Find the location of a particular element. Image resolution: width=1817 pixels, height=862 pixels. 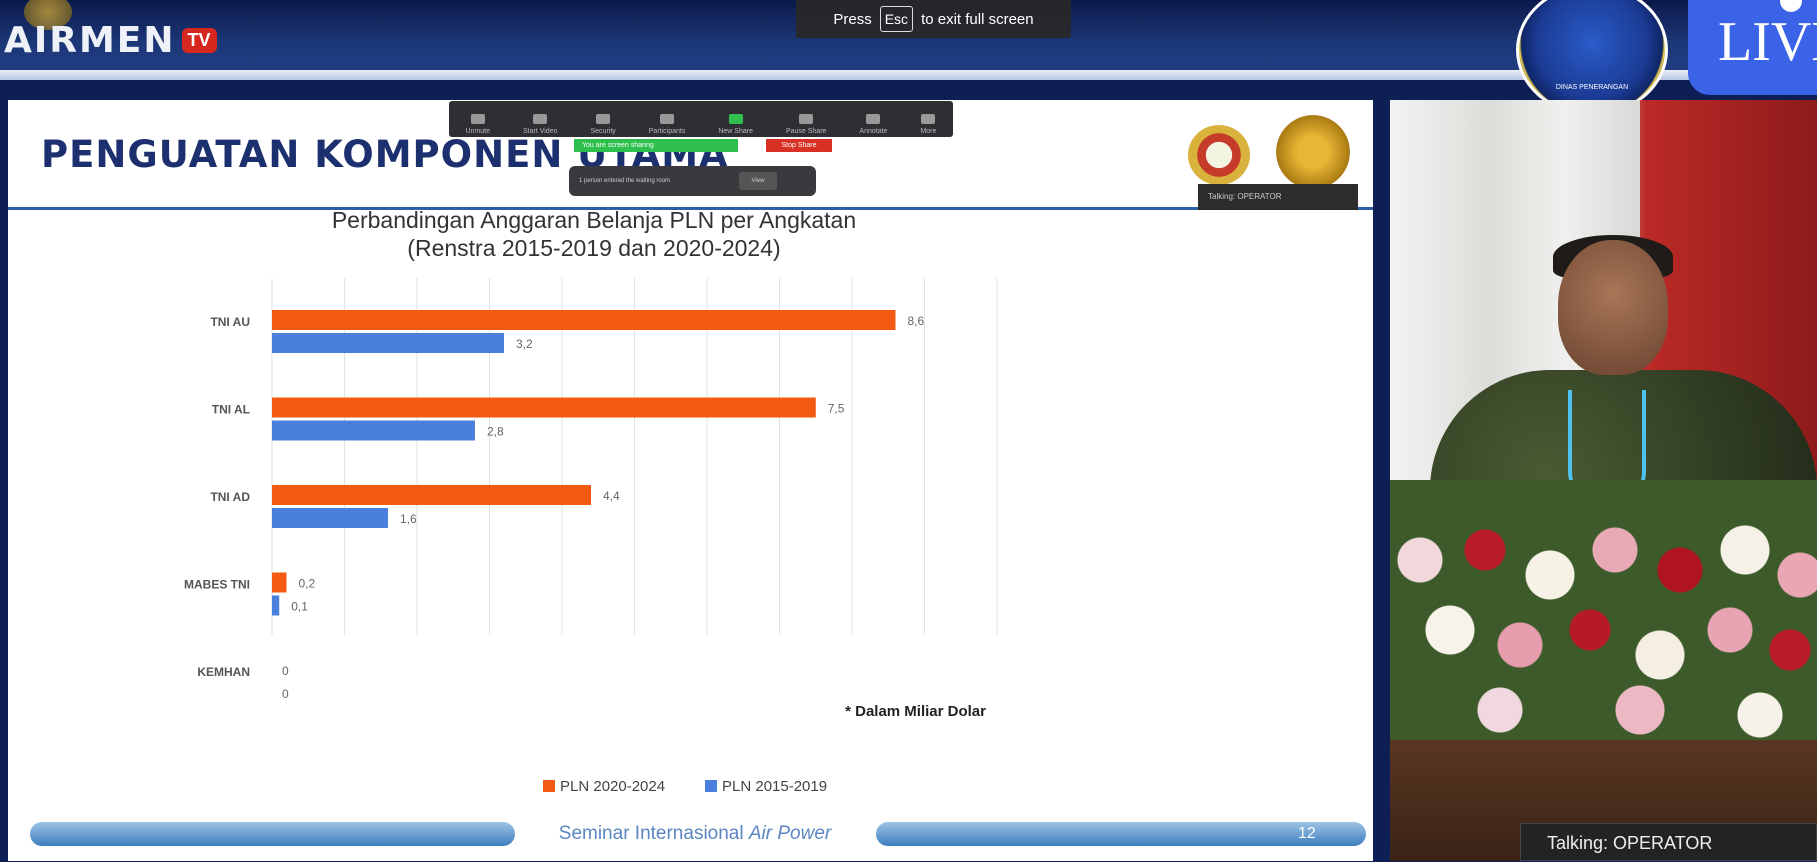

notification-view-button: View is located at coordinates (758, 181).